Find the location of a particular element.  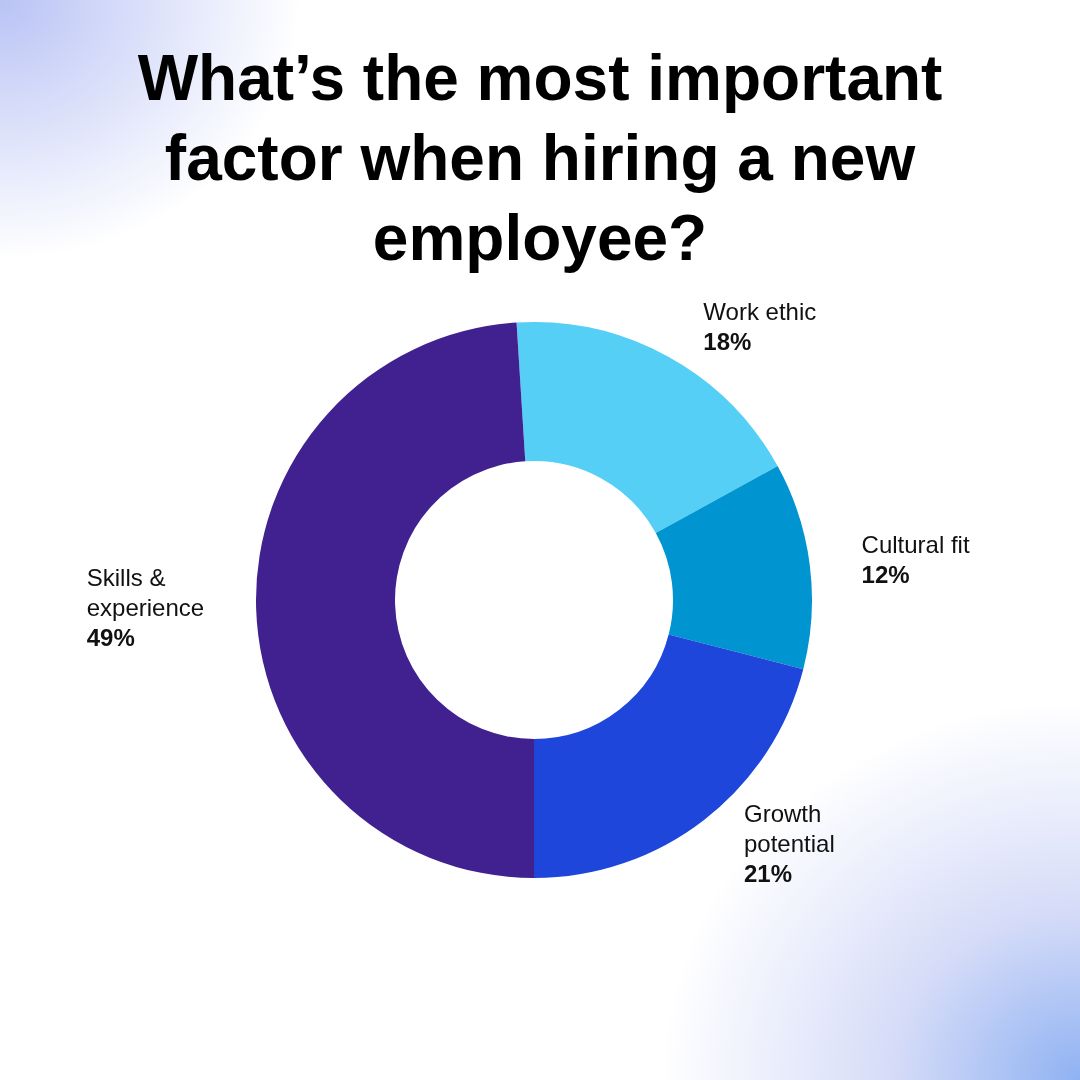

data-label: 49% is located at coordinates (110, 638).